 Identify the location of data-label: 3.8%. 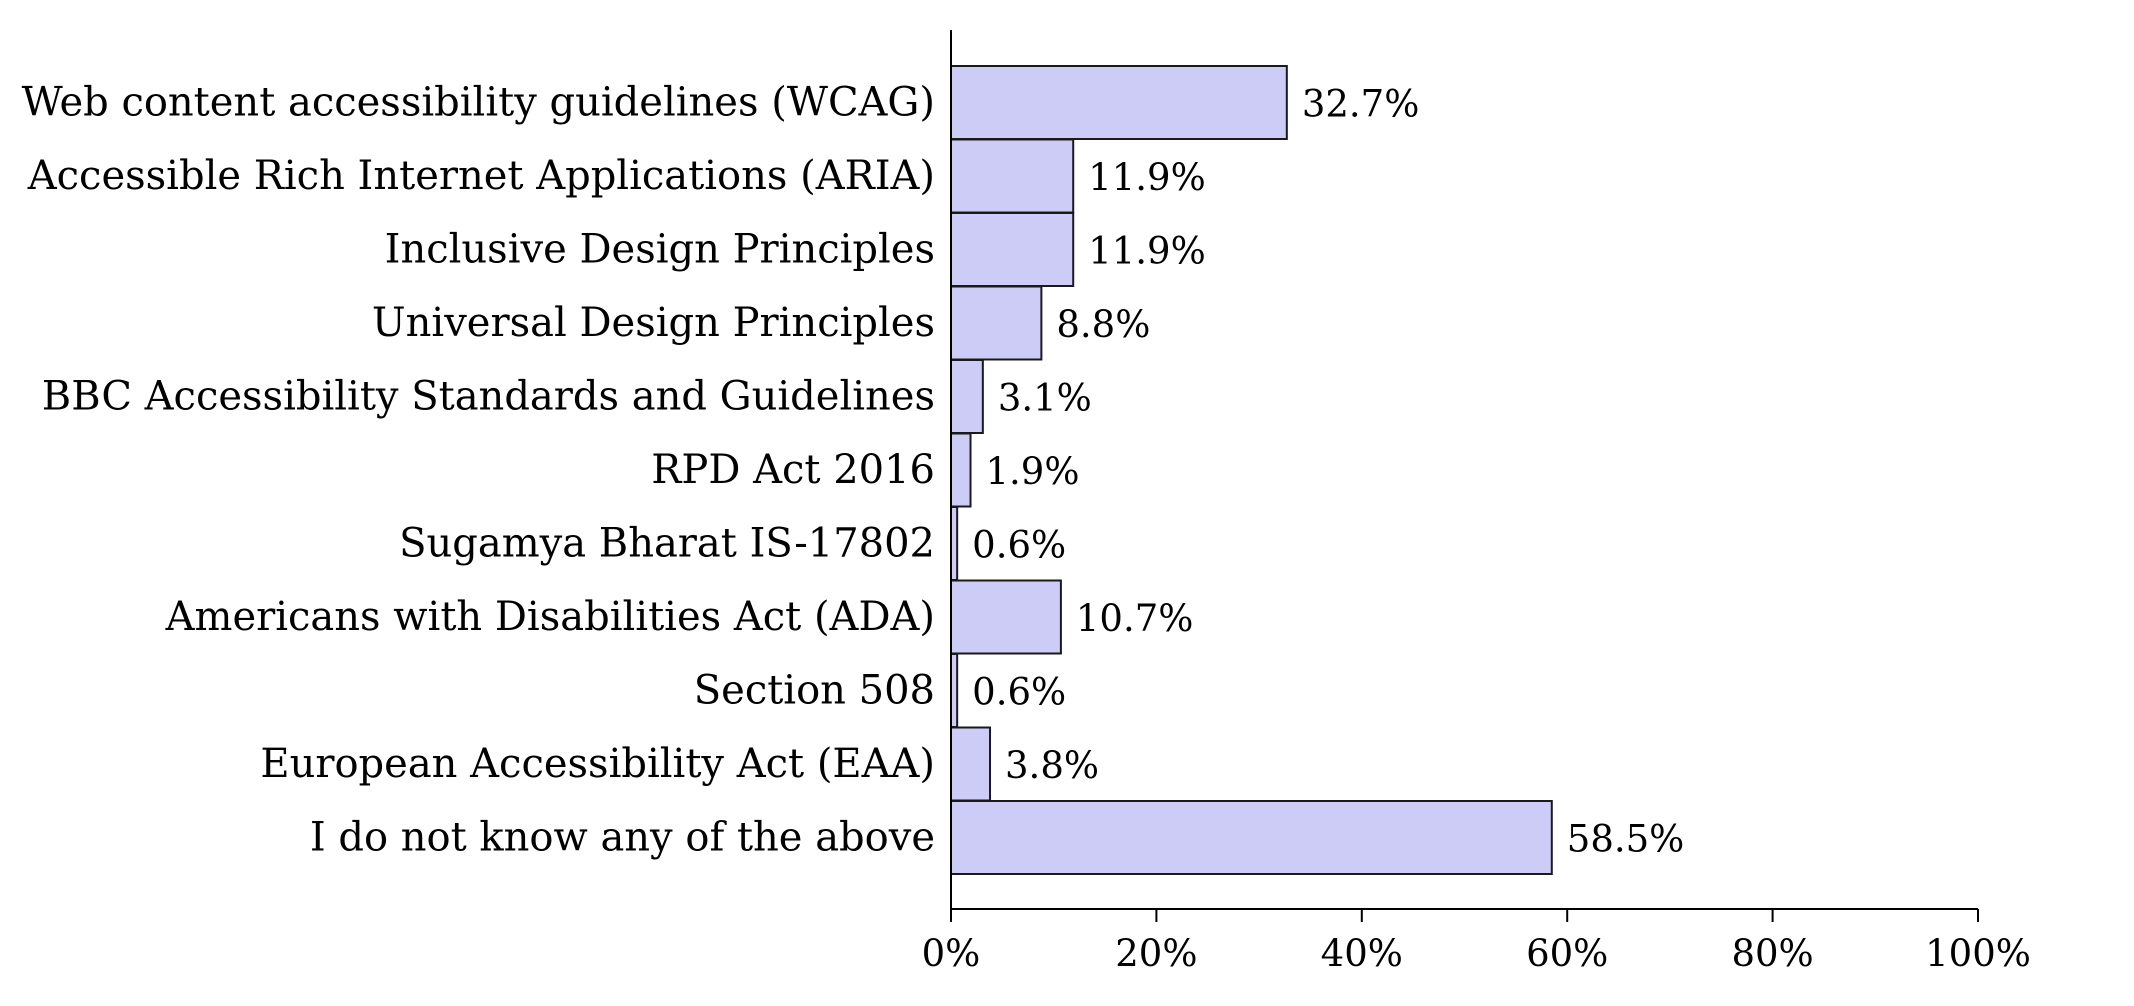
(1052, 765).